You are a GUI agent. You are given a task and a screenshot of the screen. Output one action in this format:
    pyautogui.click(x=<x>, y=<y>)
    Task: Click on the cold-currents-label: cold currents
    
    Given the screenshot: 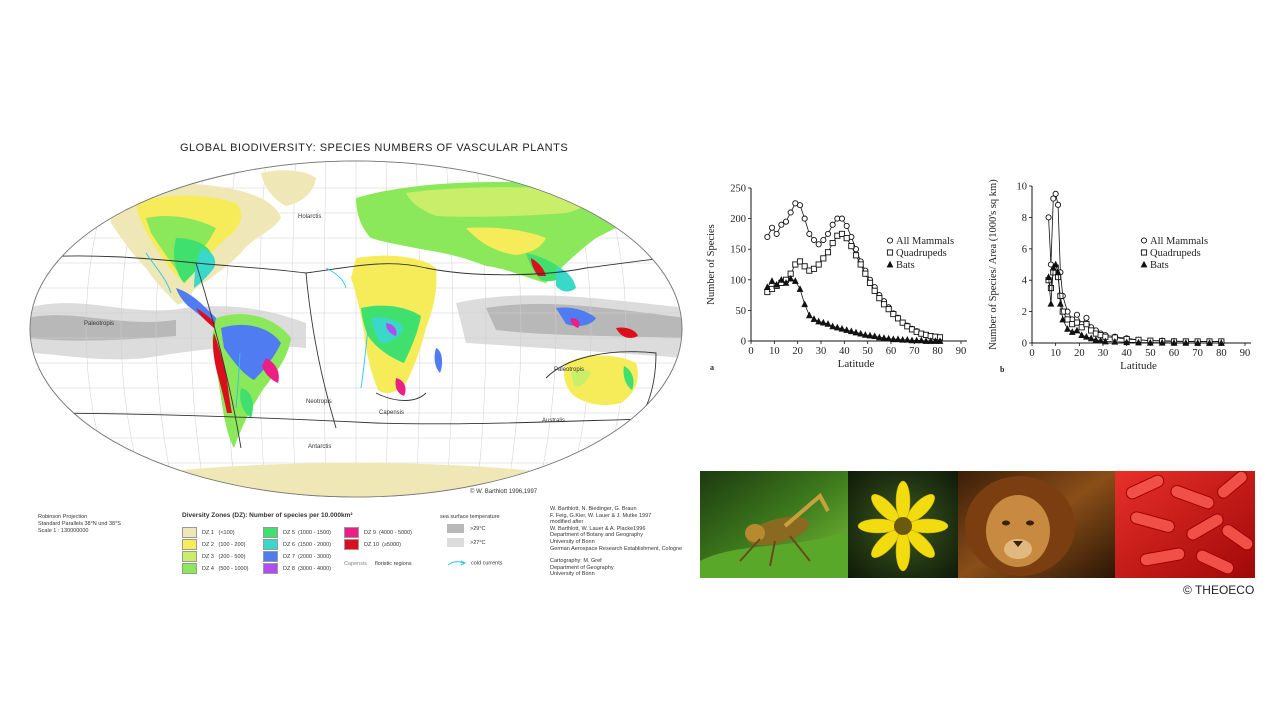 What is the action you would take?
    pyautogui.click(x=487, y=563)
    